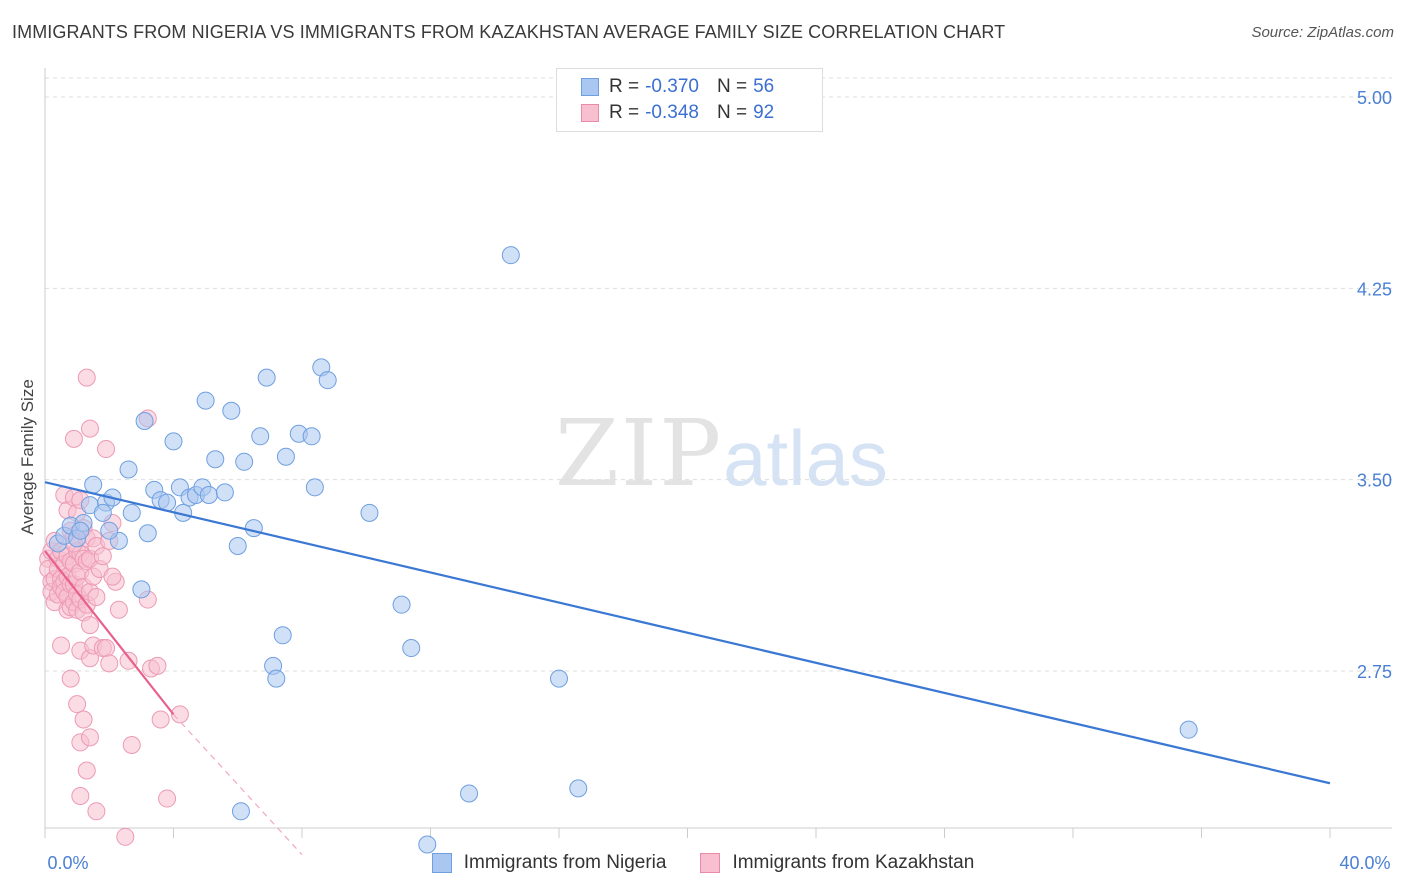 This screenshot has height=892, width=1406. Describe the element at coordinates (1364, 863) in the screenshot. I see `x-tick-label: 40.0%` at that location.